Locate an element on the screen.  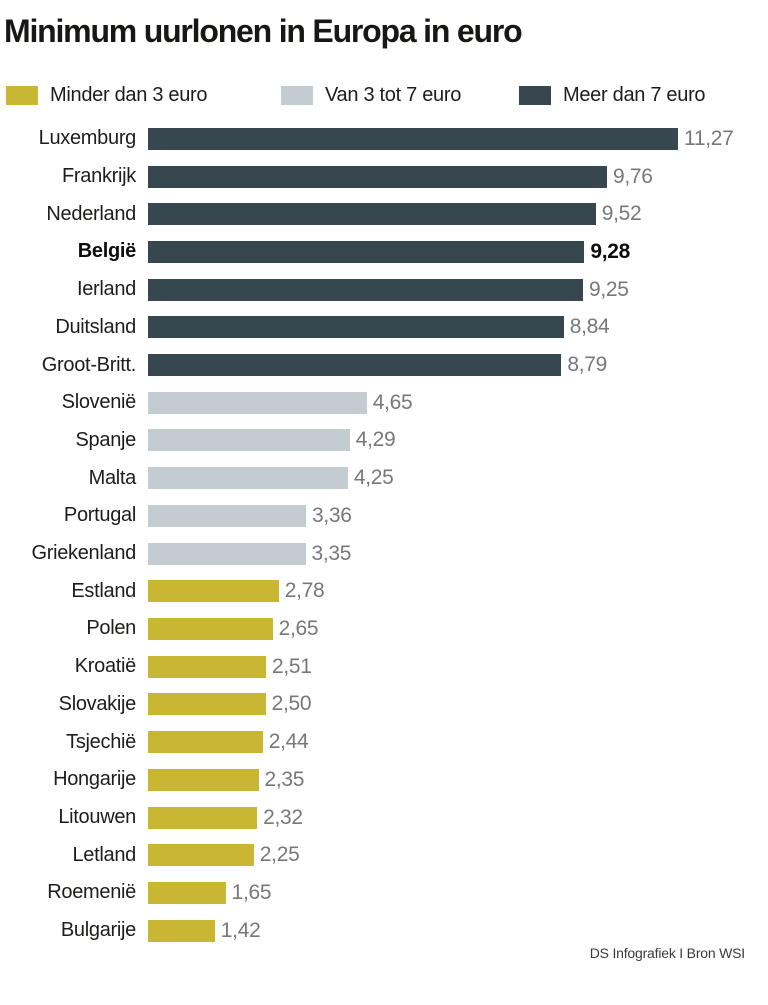
chart-row: Roemenië 1,65 is located at coordinates (384, 893).